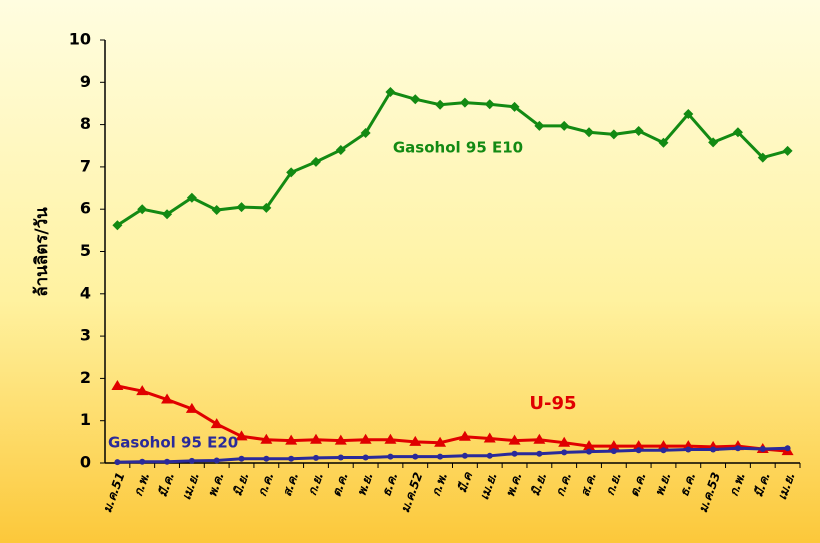 The width and height of the screenshot is (820, 543). What do you see at coordinates (85, 208) in the screenshot?
I see `y-tick-label: 6` at bounding box center [85, 208].